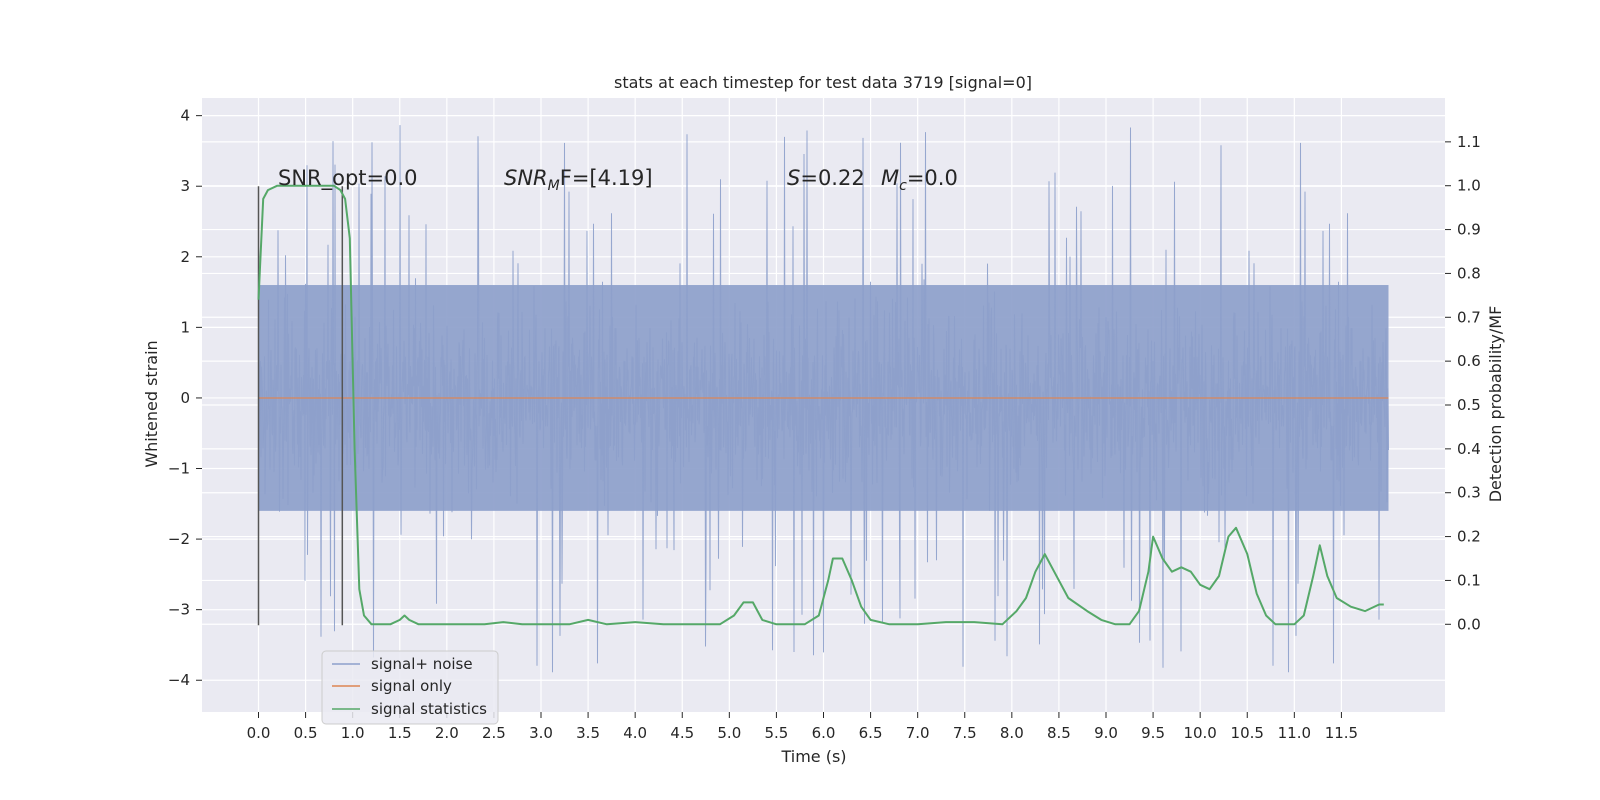 This screenshot has height=800, width=1600. What do you see at coordinates (179, 680) in the screenshot?
I see `y-tick-label: −4` at bounding box center [179, 680].